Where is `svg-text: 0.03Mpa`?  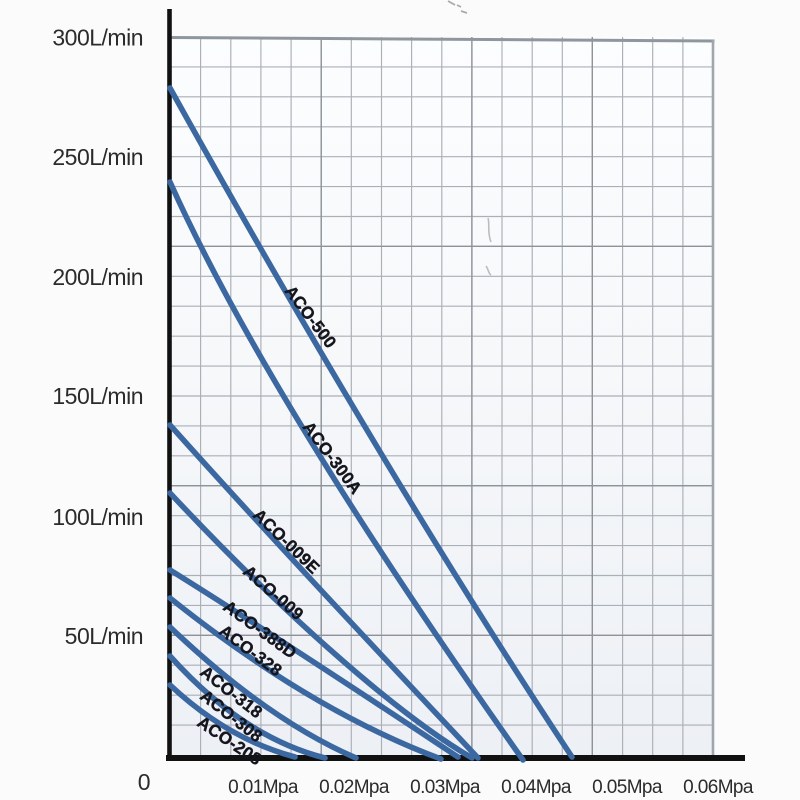
svg-text: 0.03Mpa is located at coordinates (445, 787).